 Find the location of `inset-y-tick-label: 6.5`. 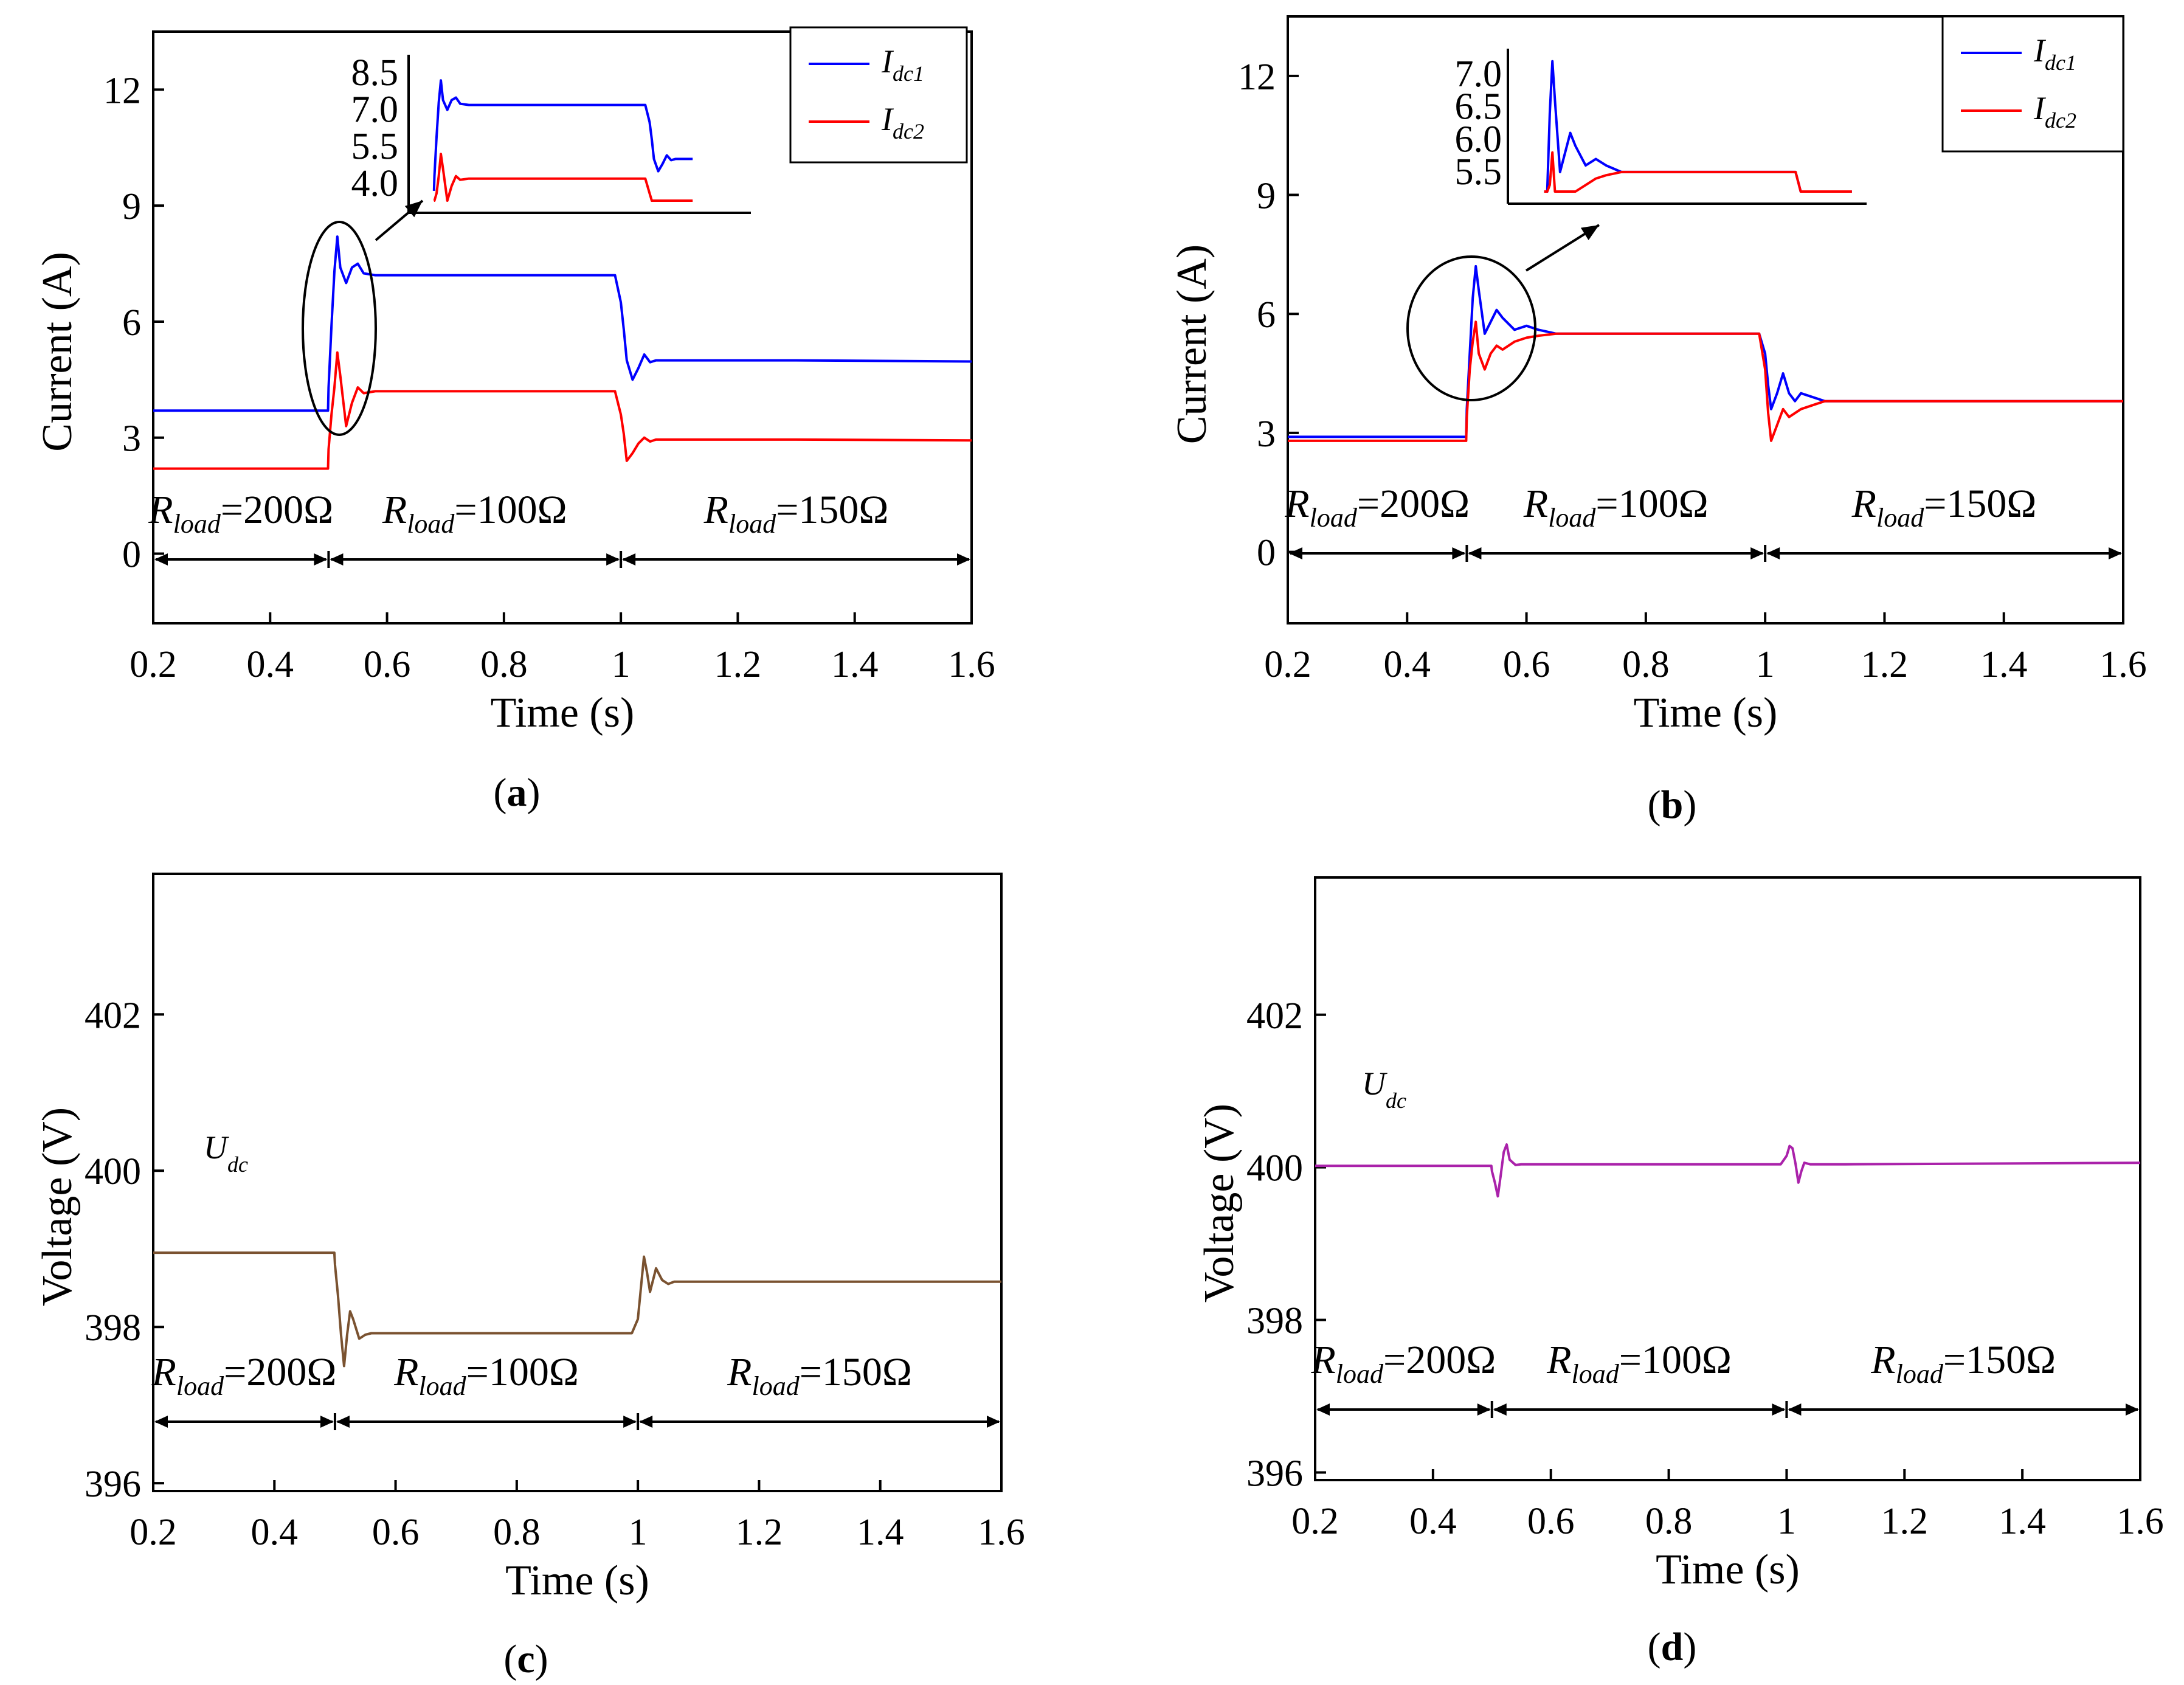

inset-y-tick-label: 6.5 is located at coordinates (1478, 107).